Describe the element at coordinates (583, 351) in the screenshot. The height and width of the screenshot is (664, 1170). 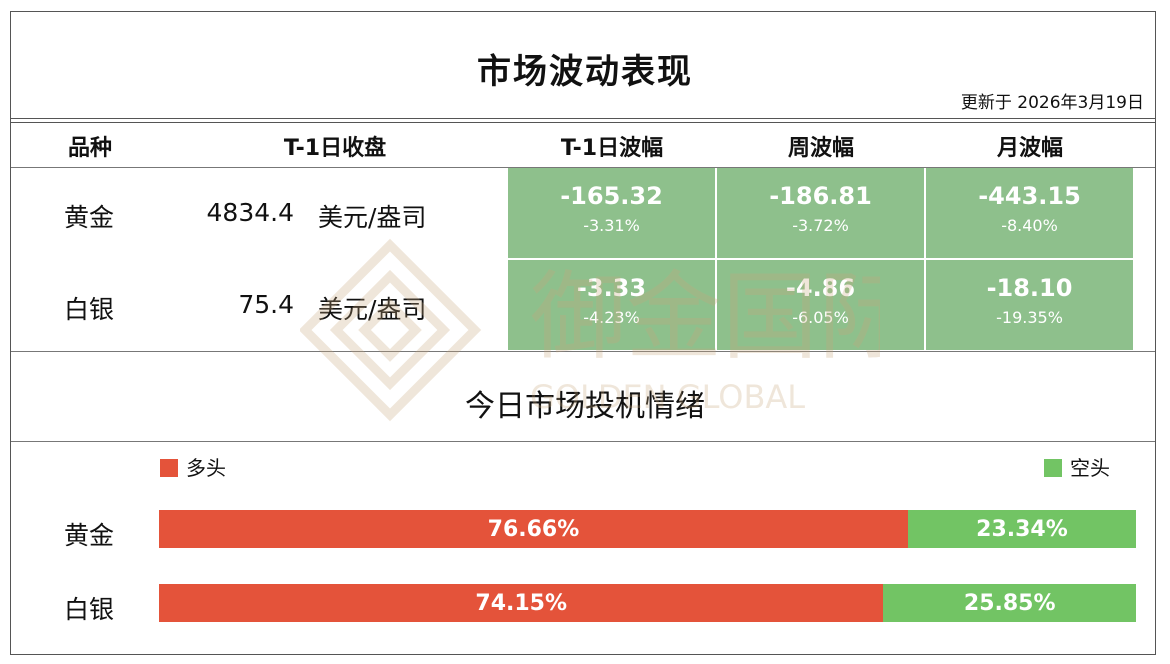
I see `table-bottom-divider` at that location.